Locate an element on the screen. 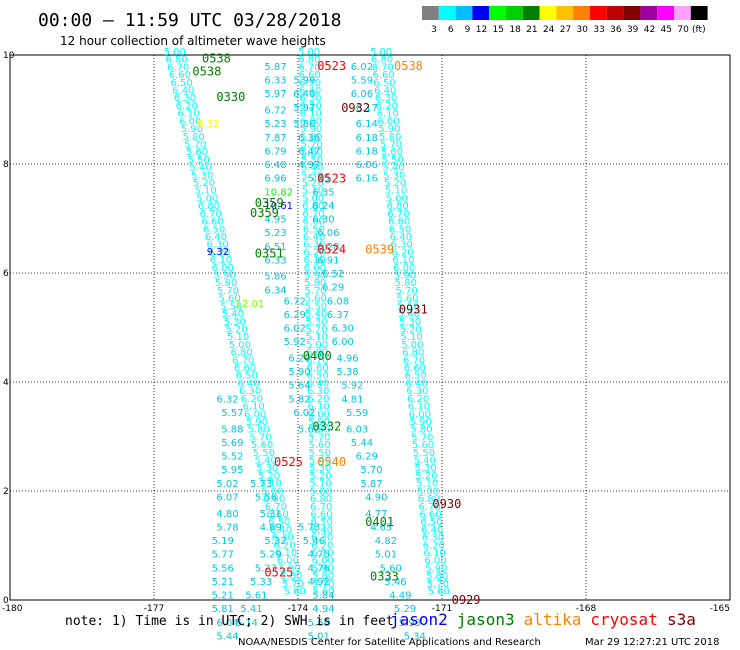 The height and width of the screenshot is (650, 740). timestamp: Mar 29 12:27:21 UTC 2018 is located at coordinates (652, 642).